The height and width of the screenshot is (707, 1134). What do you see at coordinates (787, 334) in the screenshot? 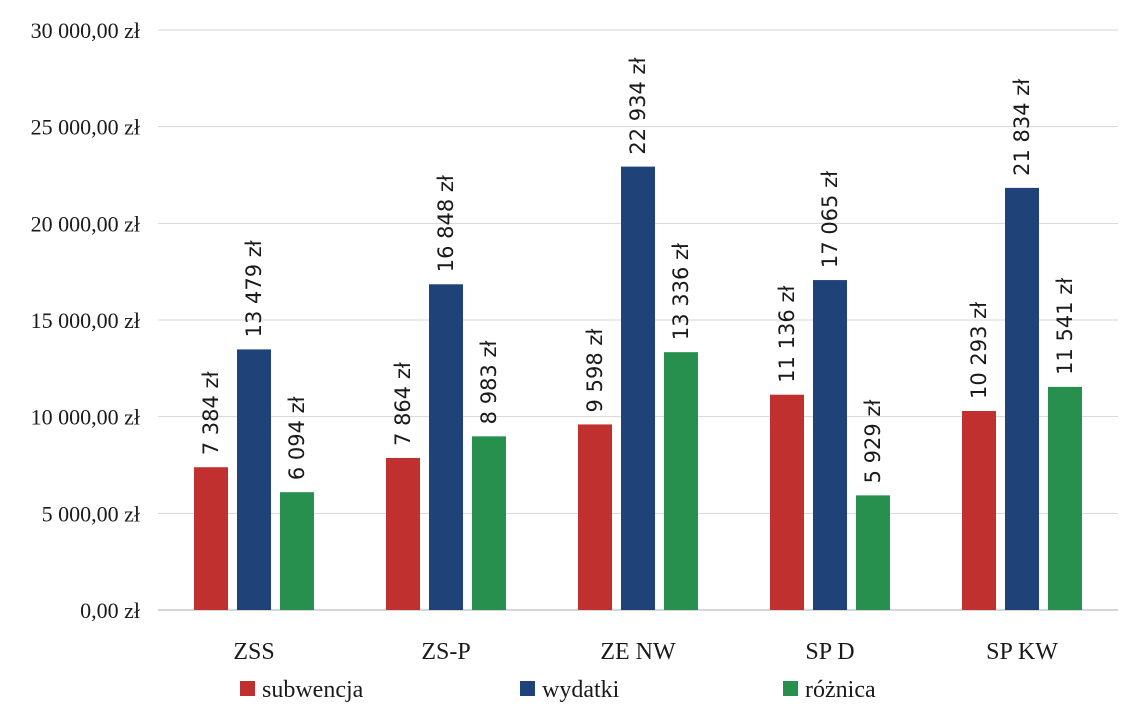
I see `data-label: 11 136 zł` at bounding box center [787, 334].